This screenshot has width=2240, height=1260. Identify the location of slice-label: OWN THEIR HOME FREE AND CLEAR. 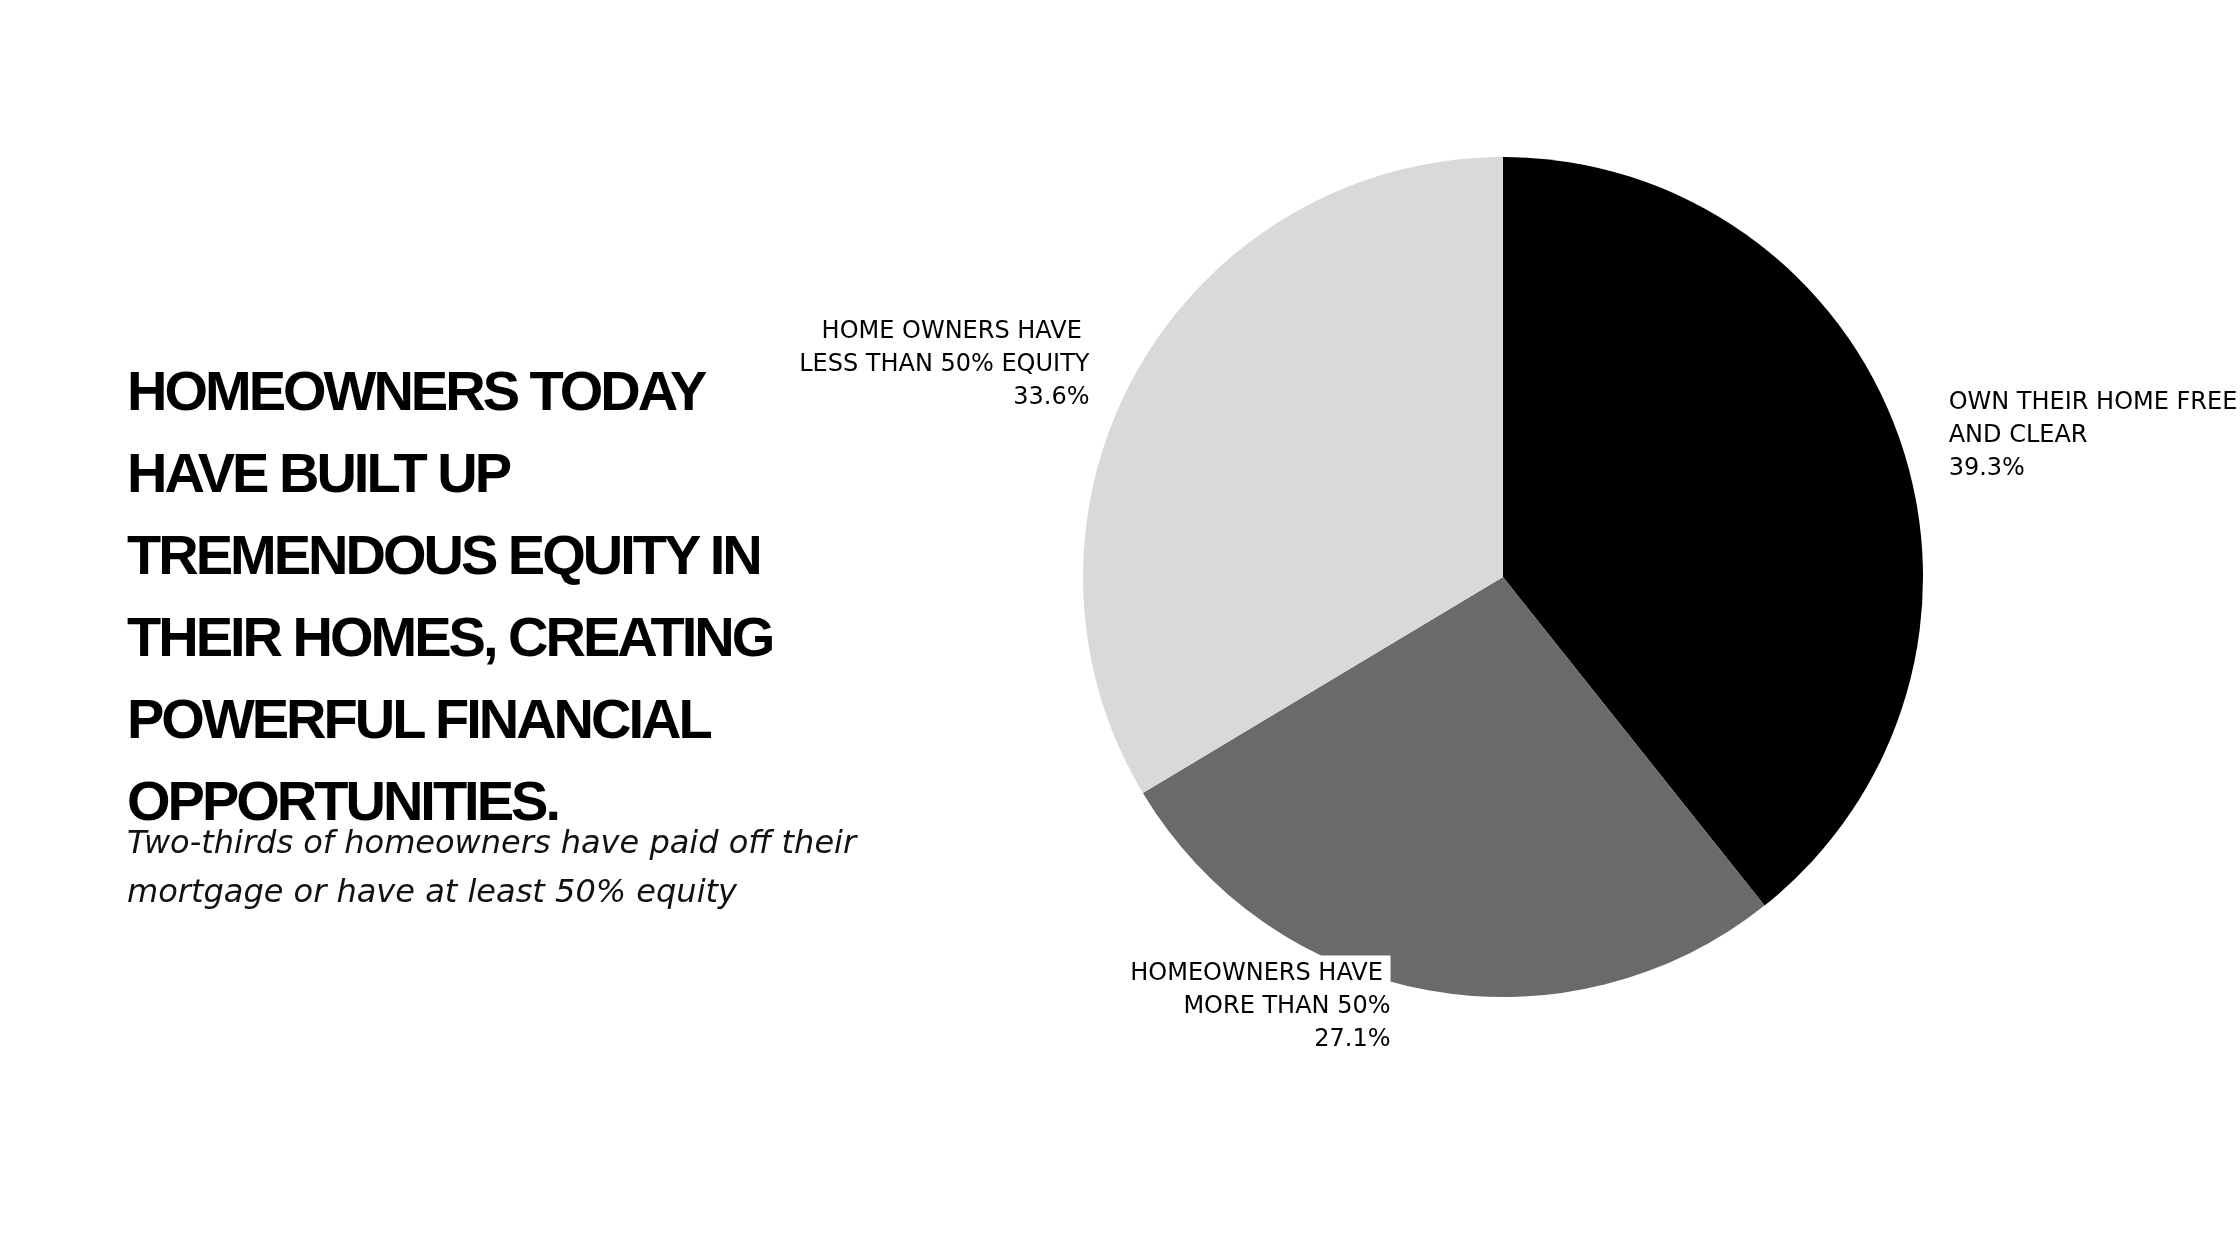
(2094, 417).